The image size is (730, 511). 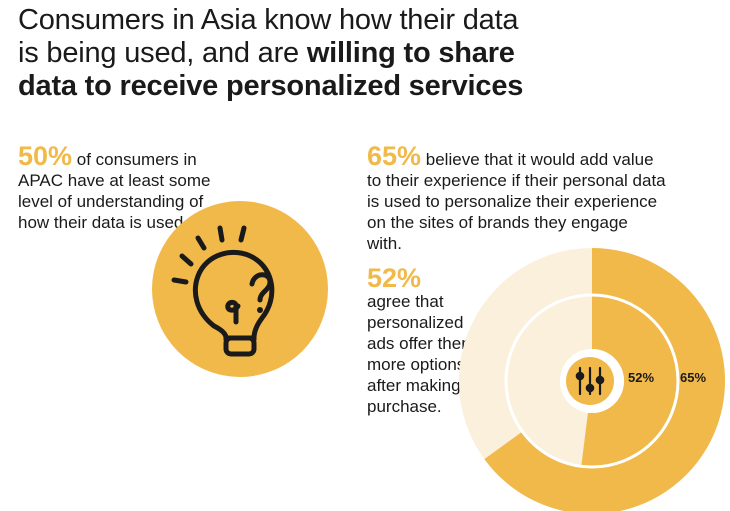 I want to click on headline-line-2-bold: willing to share, so click(x=410, y=53).